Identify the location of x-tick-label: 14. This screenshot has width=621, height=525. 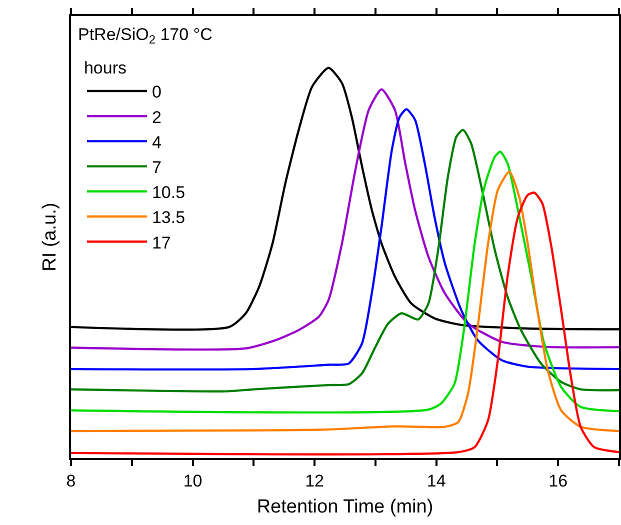
(436, 480).